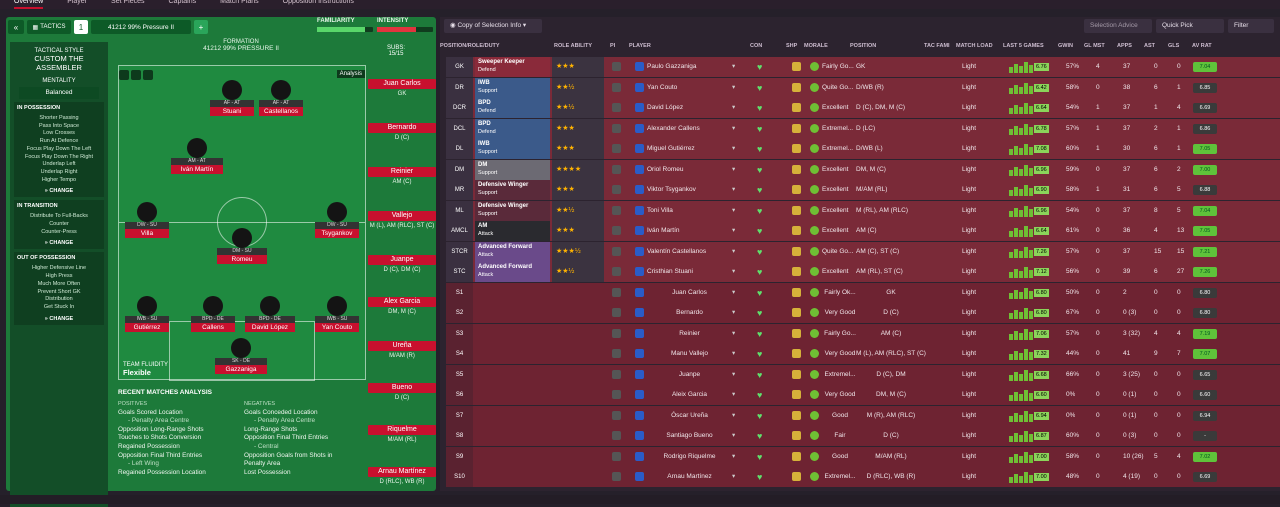 The image size is (1280, 507). What do you see at coordinates (49, 27) in the screenshot?
I see `tactics-button: ▦ TACTICS` at bounding box center [49, 27].